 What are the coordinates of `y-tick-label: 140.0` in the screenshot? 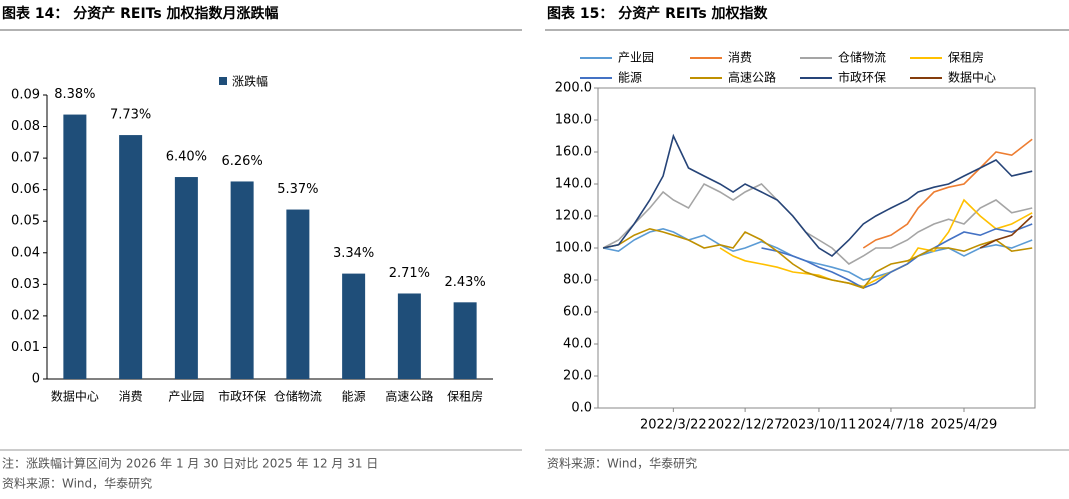 It's located at (573, 184).